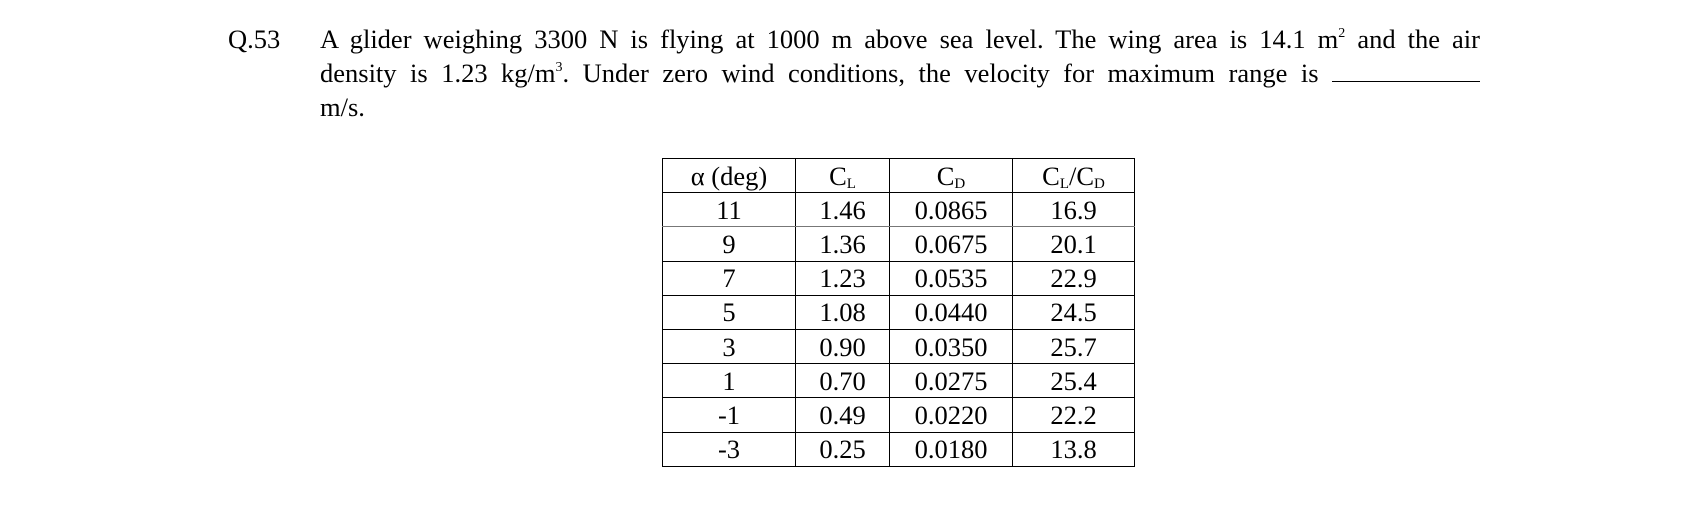 The image size is (1700, 508). I want to click on question-number: Q.53, so click(254, 39).